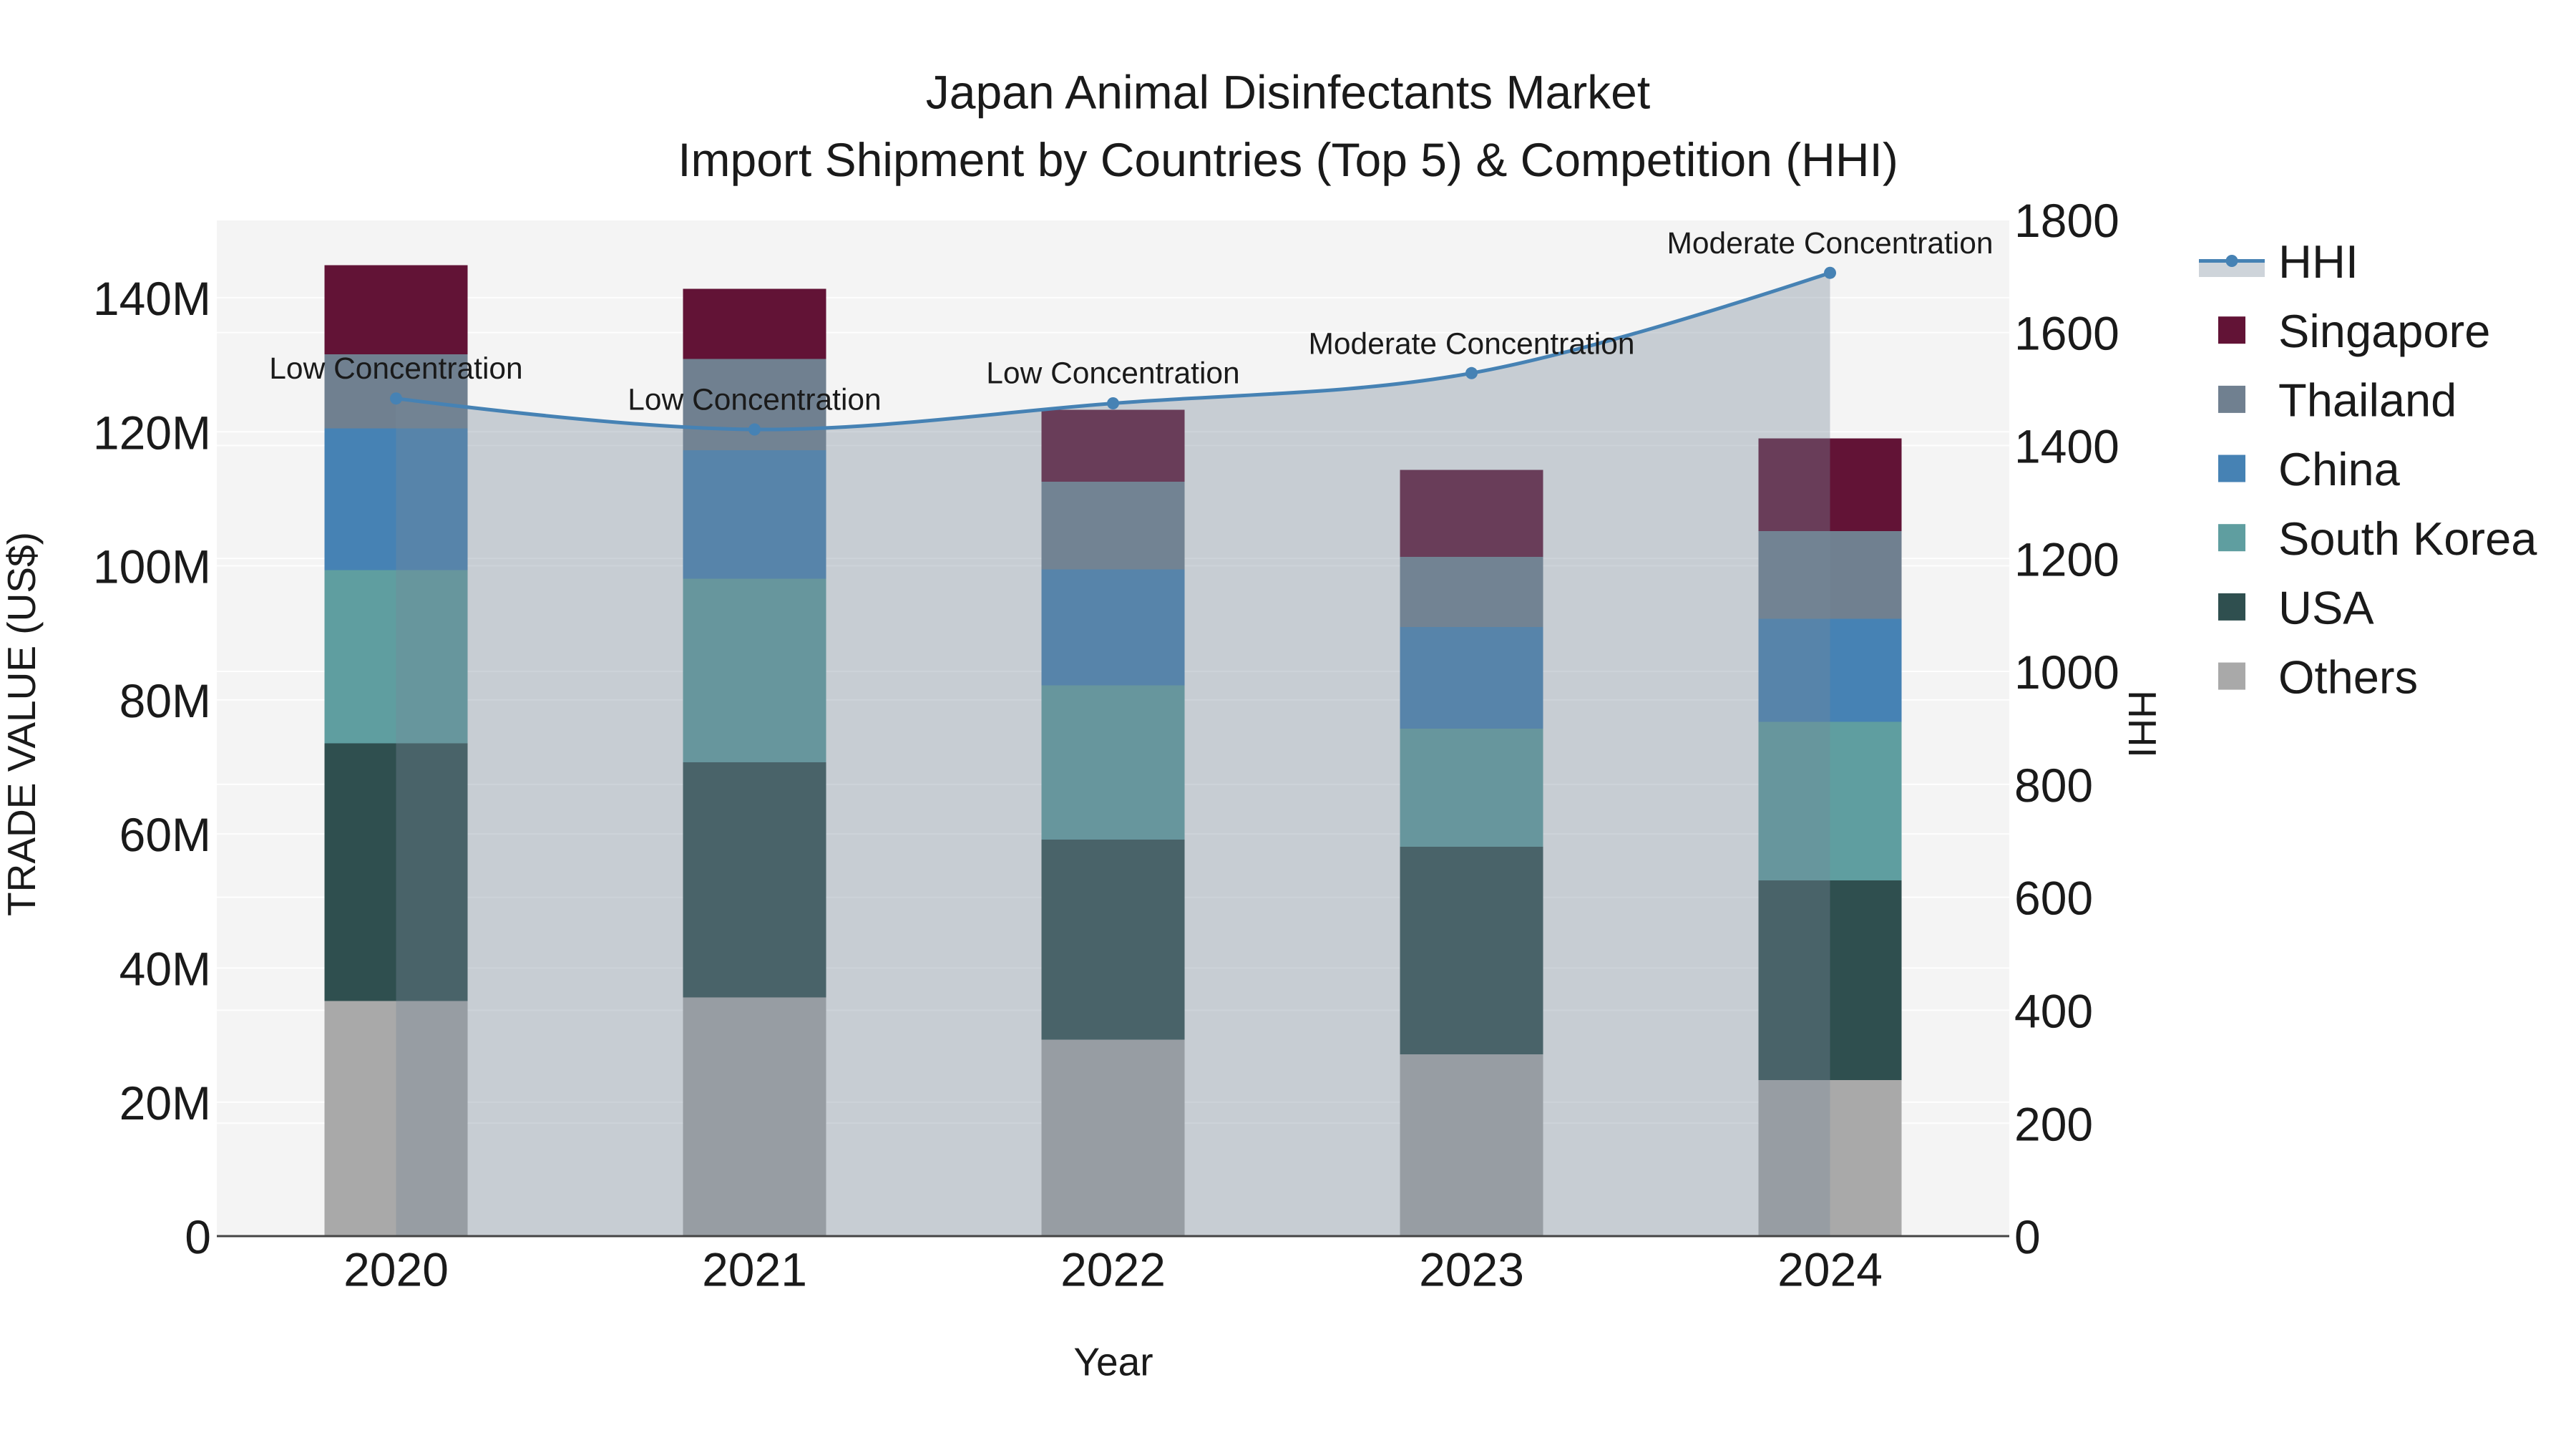  What do you see at coordinates (22, 724) in the screenshot?
I see `svg-text: TRADE VALUE (US$)` at bounding box center [22, 724].